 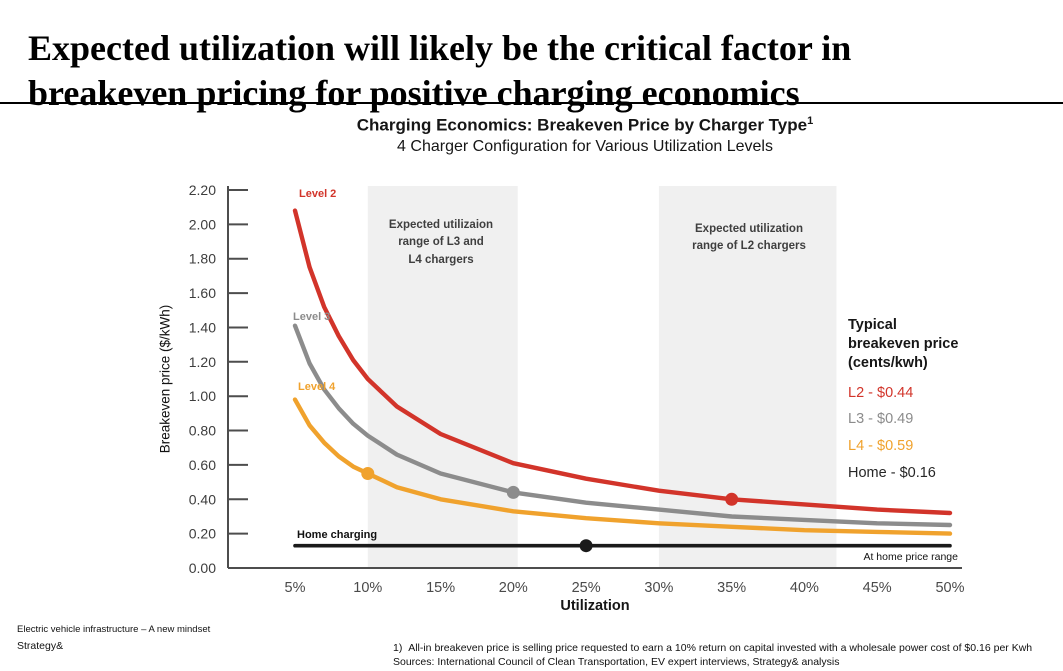 What do you see at coordinates (202, 534) in the screenshot?
I see `y-tick-label: 0.20` at bounding box center [202, 534].